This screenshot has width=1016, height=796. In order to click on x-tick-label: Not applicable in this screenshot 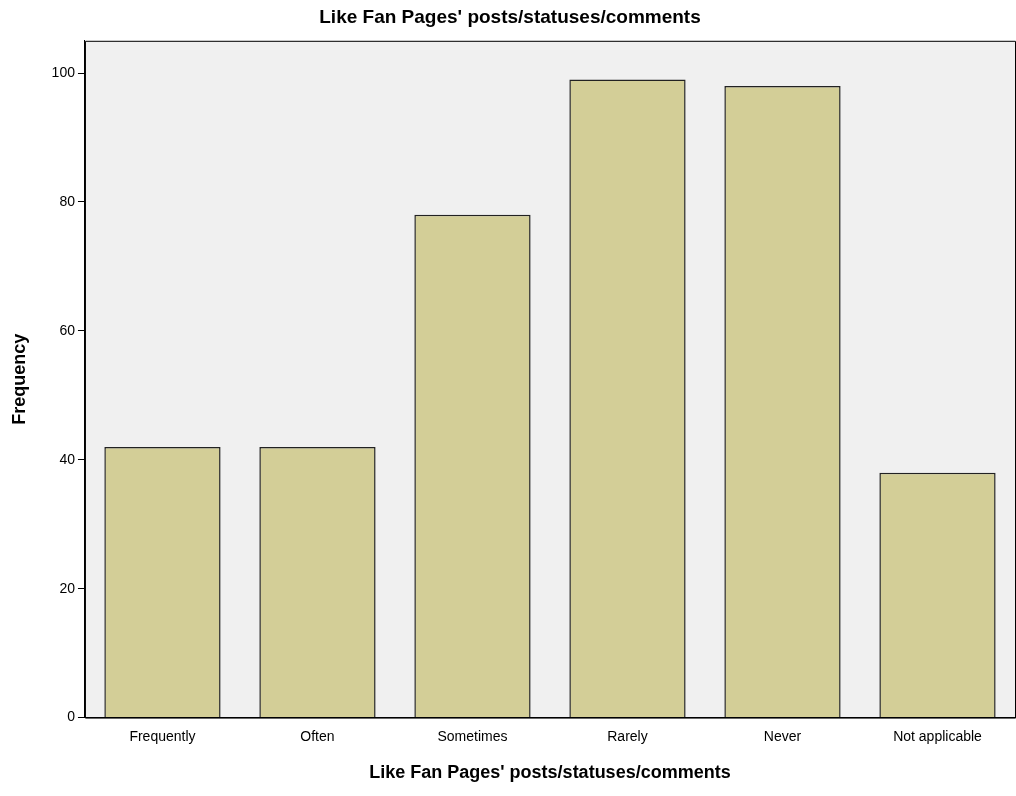, I will do `click(938, 735)`.